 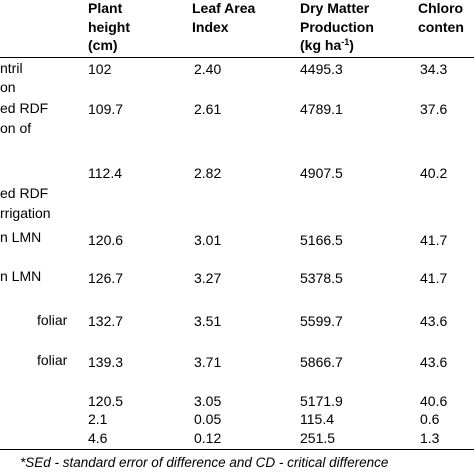 I want to click on row-label: on of, so click(x=16, y=128).